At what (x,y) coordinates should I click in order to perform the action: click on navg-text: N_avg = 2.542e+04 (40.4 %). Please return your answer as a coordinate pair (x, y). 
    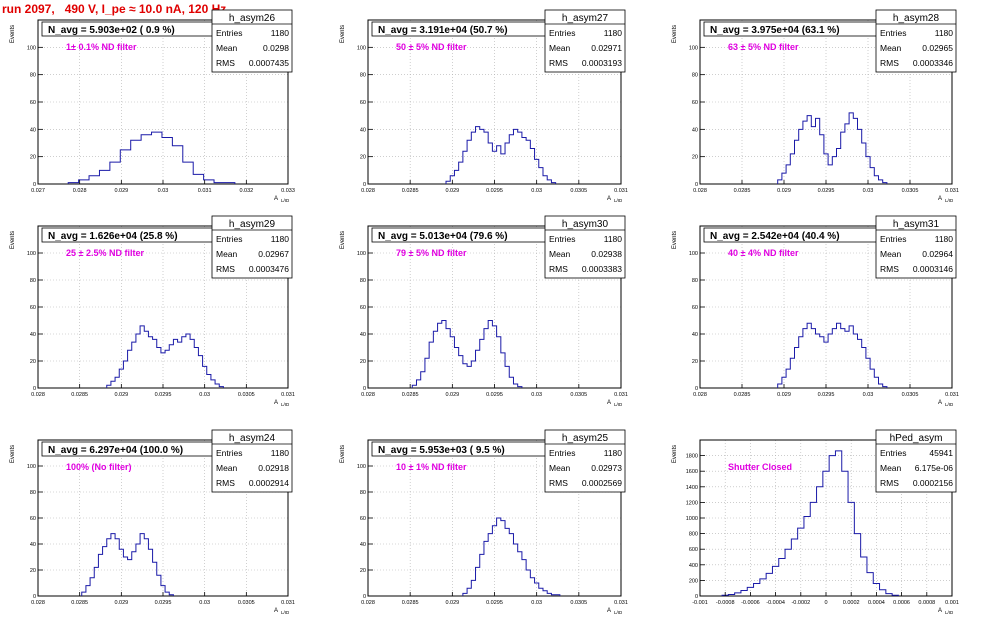
    Looking at the image, I should click on (775, 236).